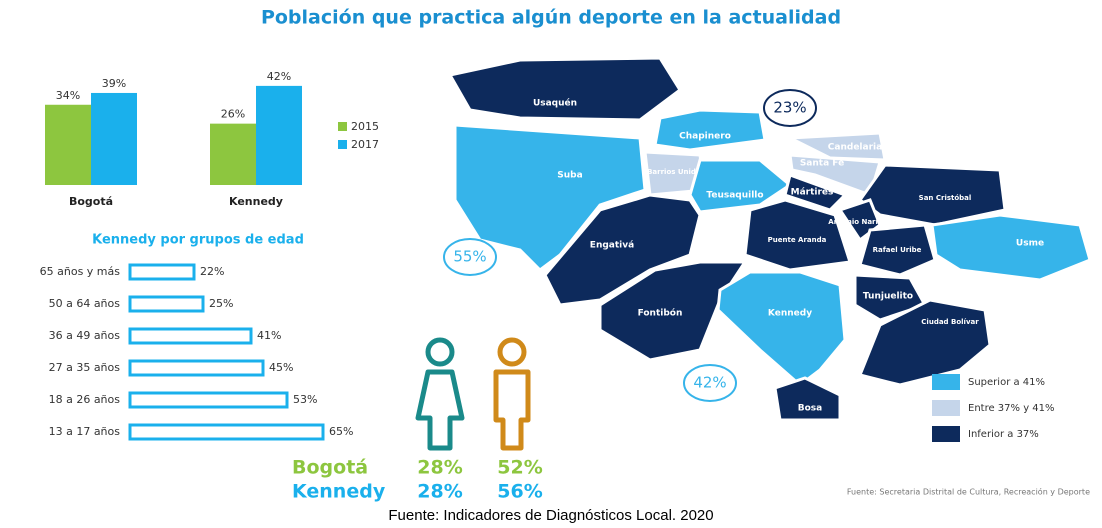  Describe the element at coordinates (198, 240) in the screenshot. I see `chart-title: Kennedy por grupos de edad` at that location.